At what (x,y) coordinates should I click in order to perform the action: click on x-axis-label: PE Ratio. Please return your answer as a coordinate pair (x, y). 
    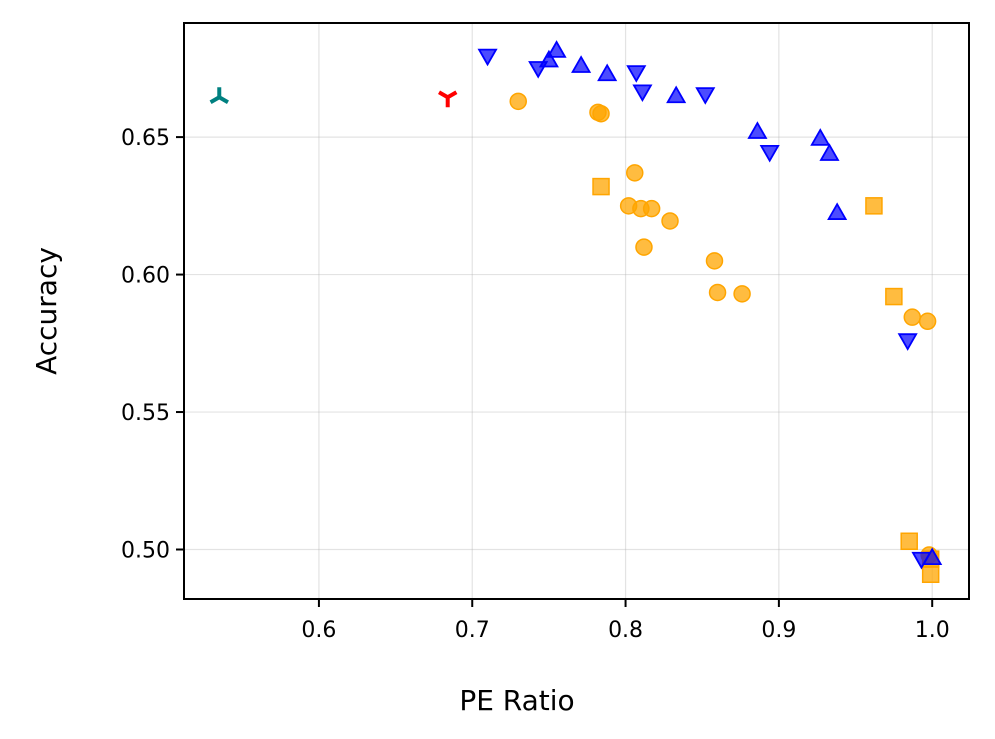
    Looking at the image, I should click on (516, 700).